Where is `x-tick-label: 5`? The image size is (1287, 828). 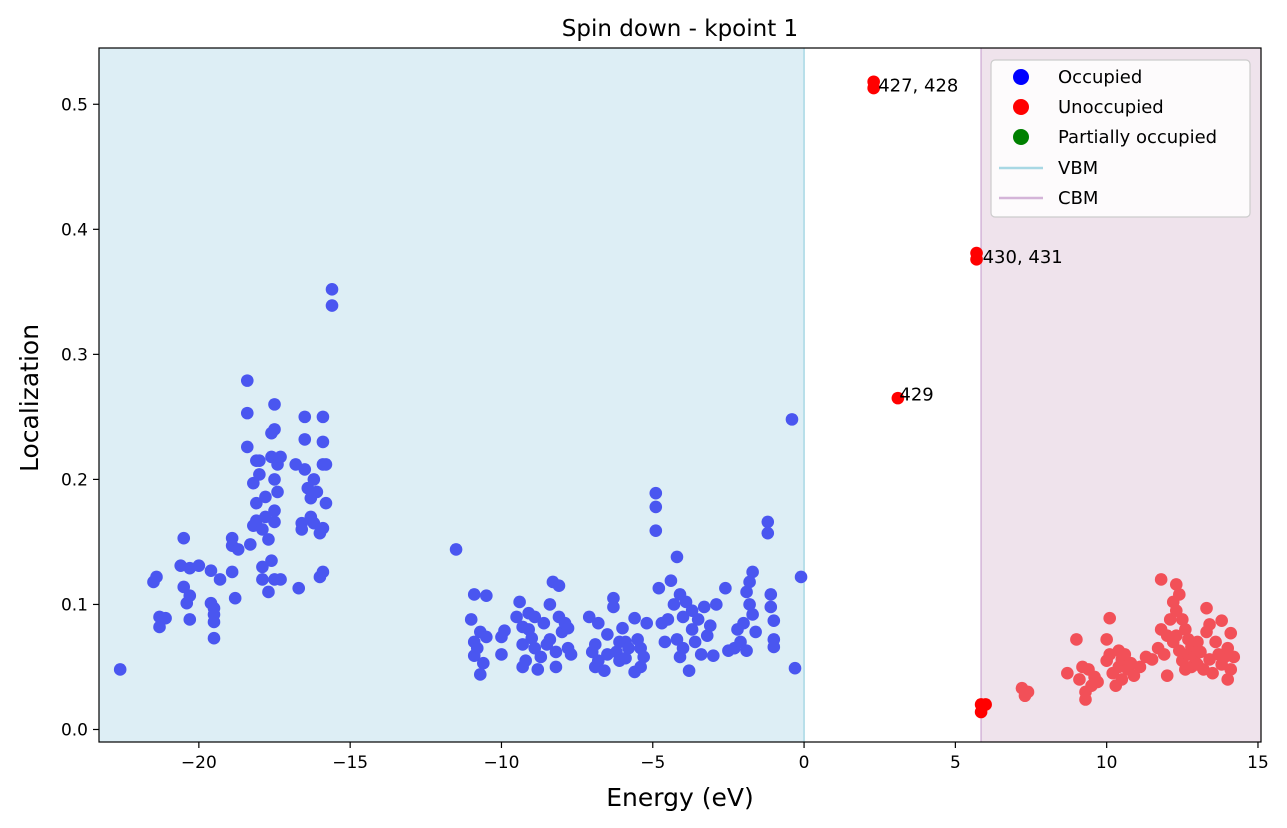 x-tick-label: 5 is located at coordinates (955, 763).